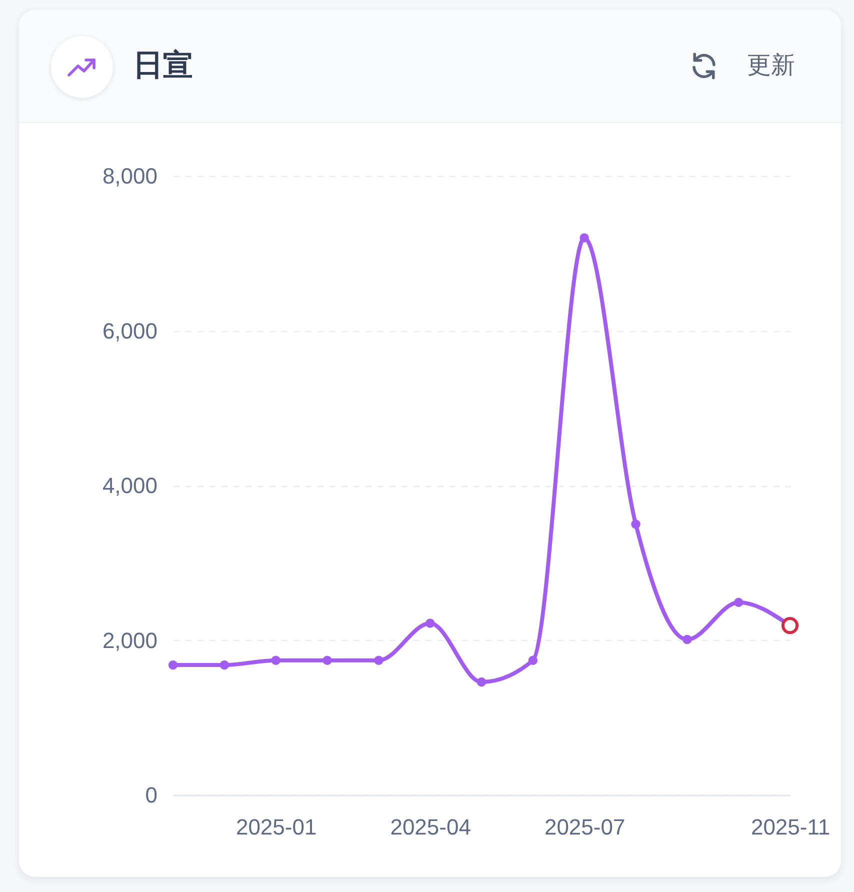 This screenshot has width=854, height=892. I want to click on text: 更新, so click(771, 66).